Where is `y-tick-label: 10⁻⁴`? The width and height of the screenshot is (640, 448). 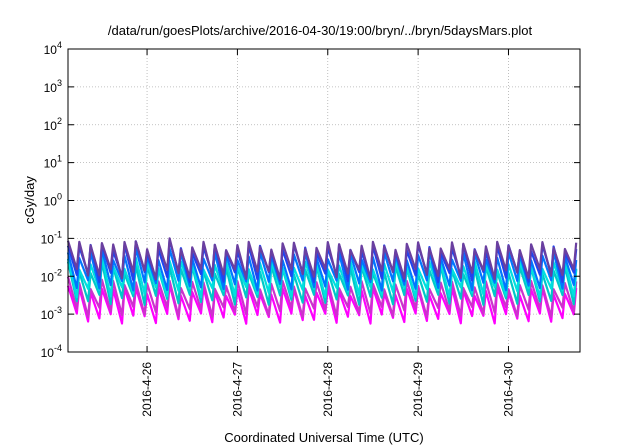
y-tick-label: 10⁻⁴ is located at coordinates (51, 351).